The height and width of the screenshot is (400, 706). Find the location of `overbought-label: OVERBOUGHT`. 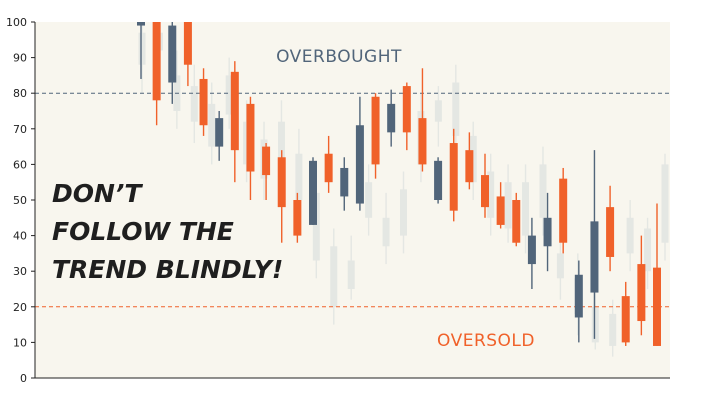

overbought-label: OVERBOUGHT is located at coordinates (339, 57).